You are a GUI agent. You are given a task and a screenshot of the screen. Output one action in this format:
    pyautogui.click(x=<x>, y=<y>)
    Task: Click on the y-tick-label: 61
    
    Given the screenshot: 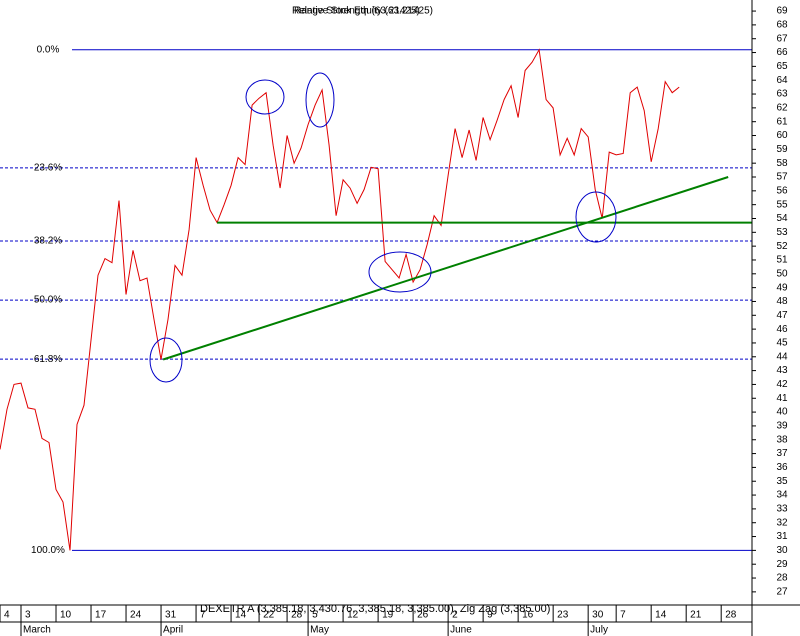 What is the action you would take?
    pyautogui.click(x=782, y=121)
    